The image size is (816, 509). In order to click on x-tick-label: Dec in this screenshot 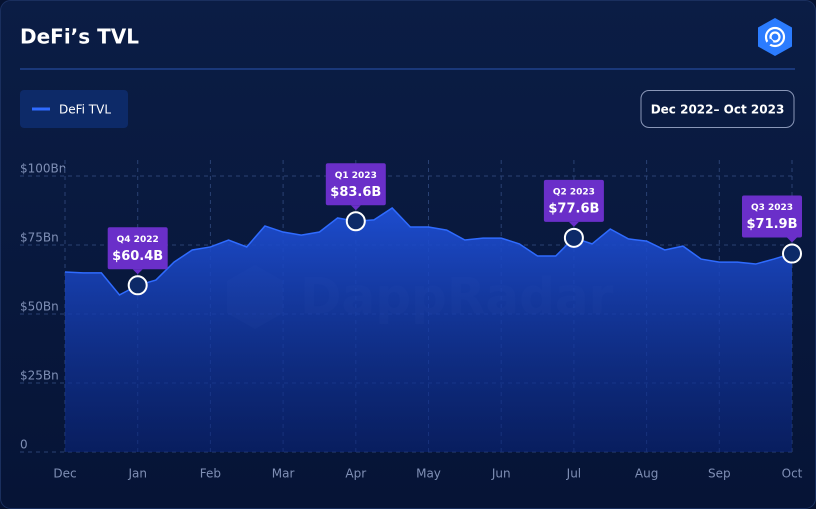, I will do `click(64, 474)`.